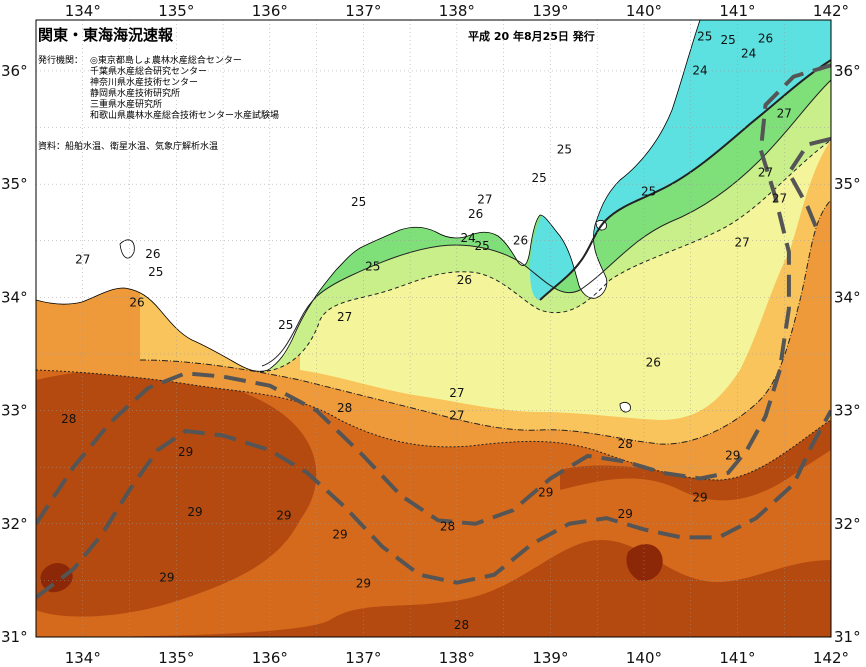 The image size is (866, 667). What do you see at coordinates (128, 147) in the screenshot?
I see `data-source: 資料：船舶水温、衛星水温、気象庁解析水温` at bounding box center [128, 147].